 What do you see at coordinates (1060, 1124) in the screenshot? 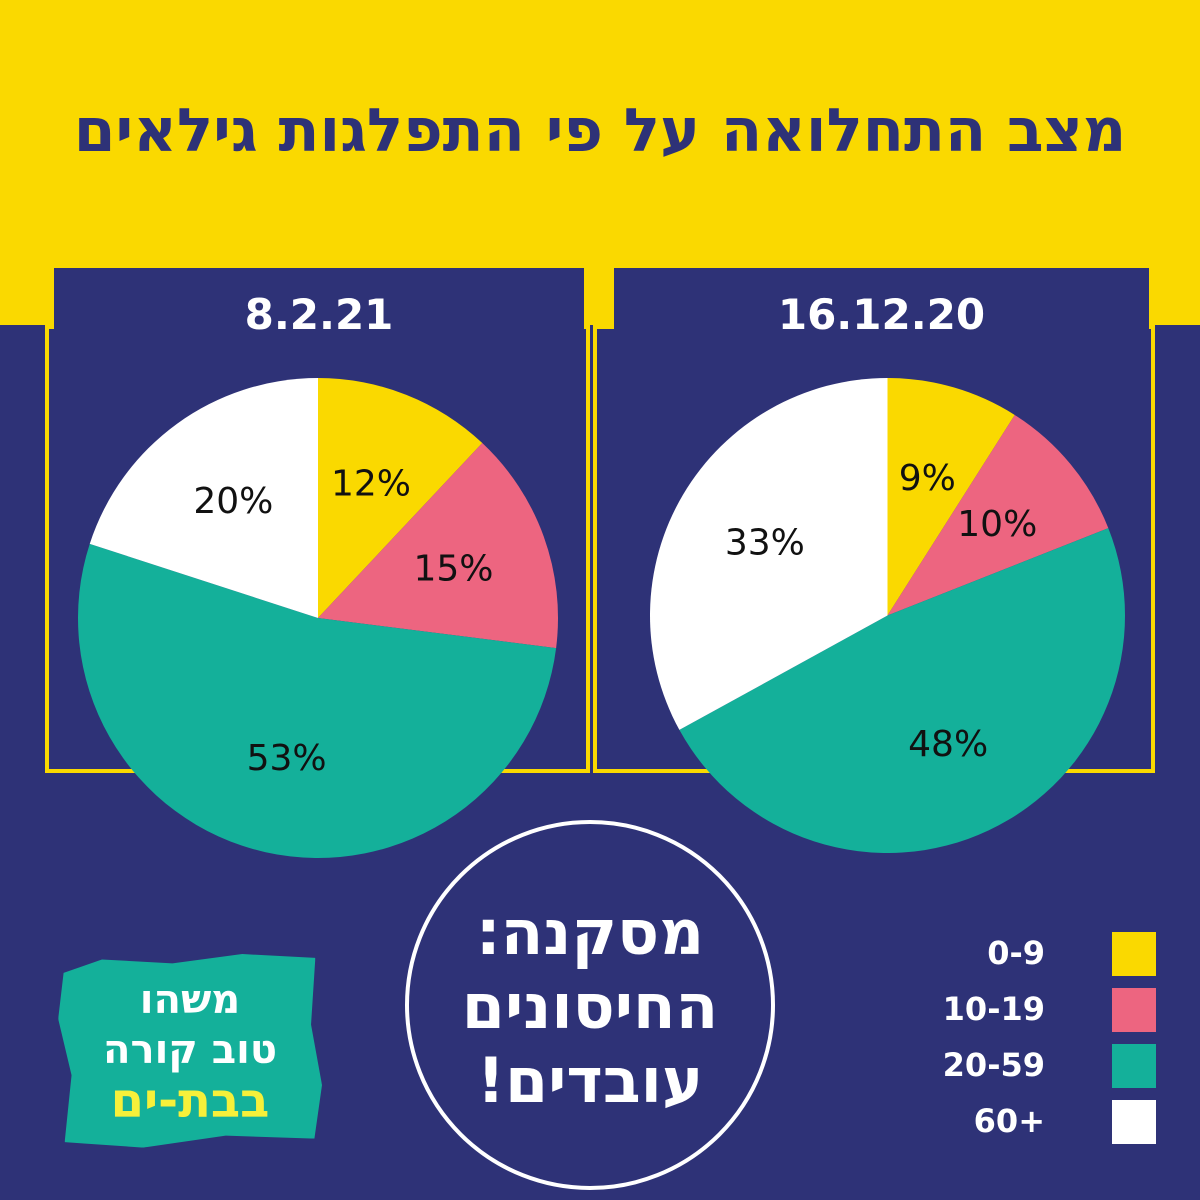
I see `legend-item-60-plus: 60+` at bounding box center [1060, 1124].